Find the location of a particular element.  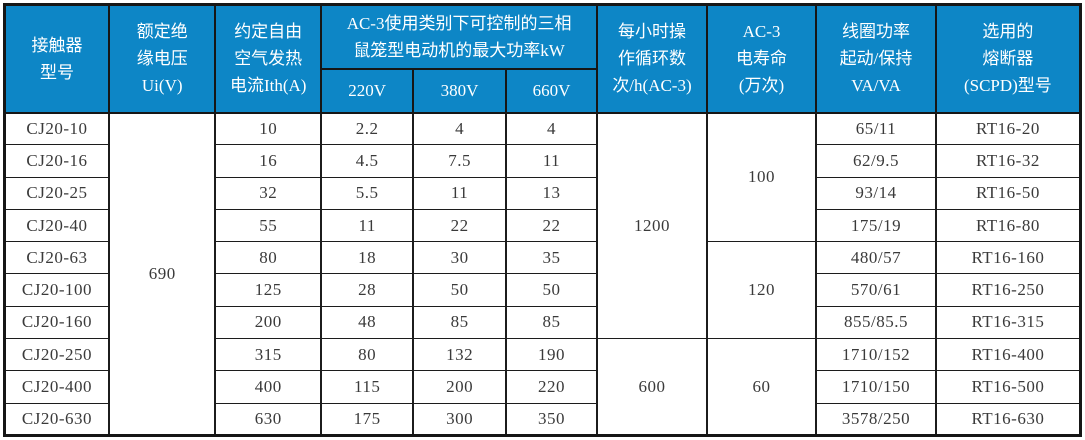

cell-p220: 5.5 is located at coordinates (367, 193).